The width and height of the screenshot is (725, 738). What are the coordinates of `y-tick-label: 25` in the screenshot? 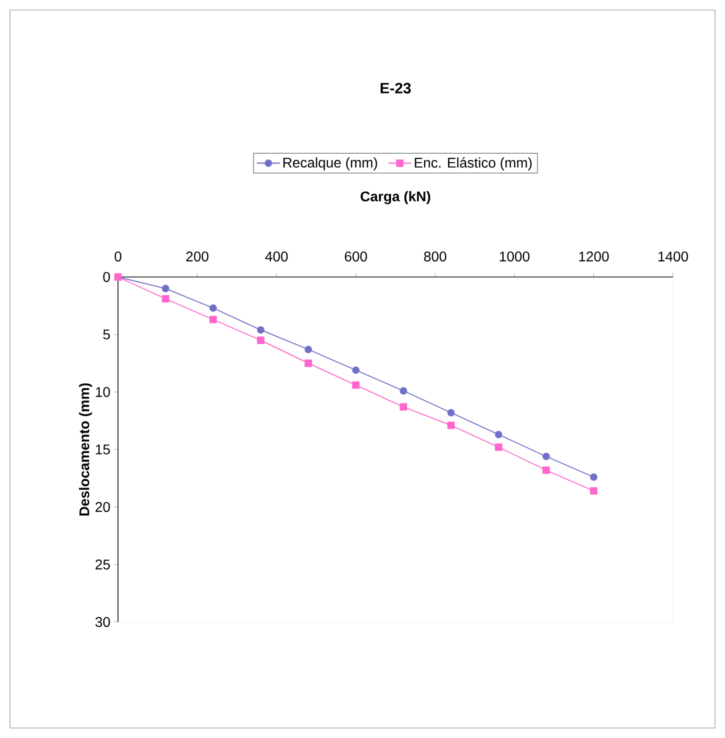 It's located at (103, 565).